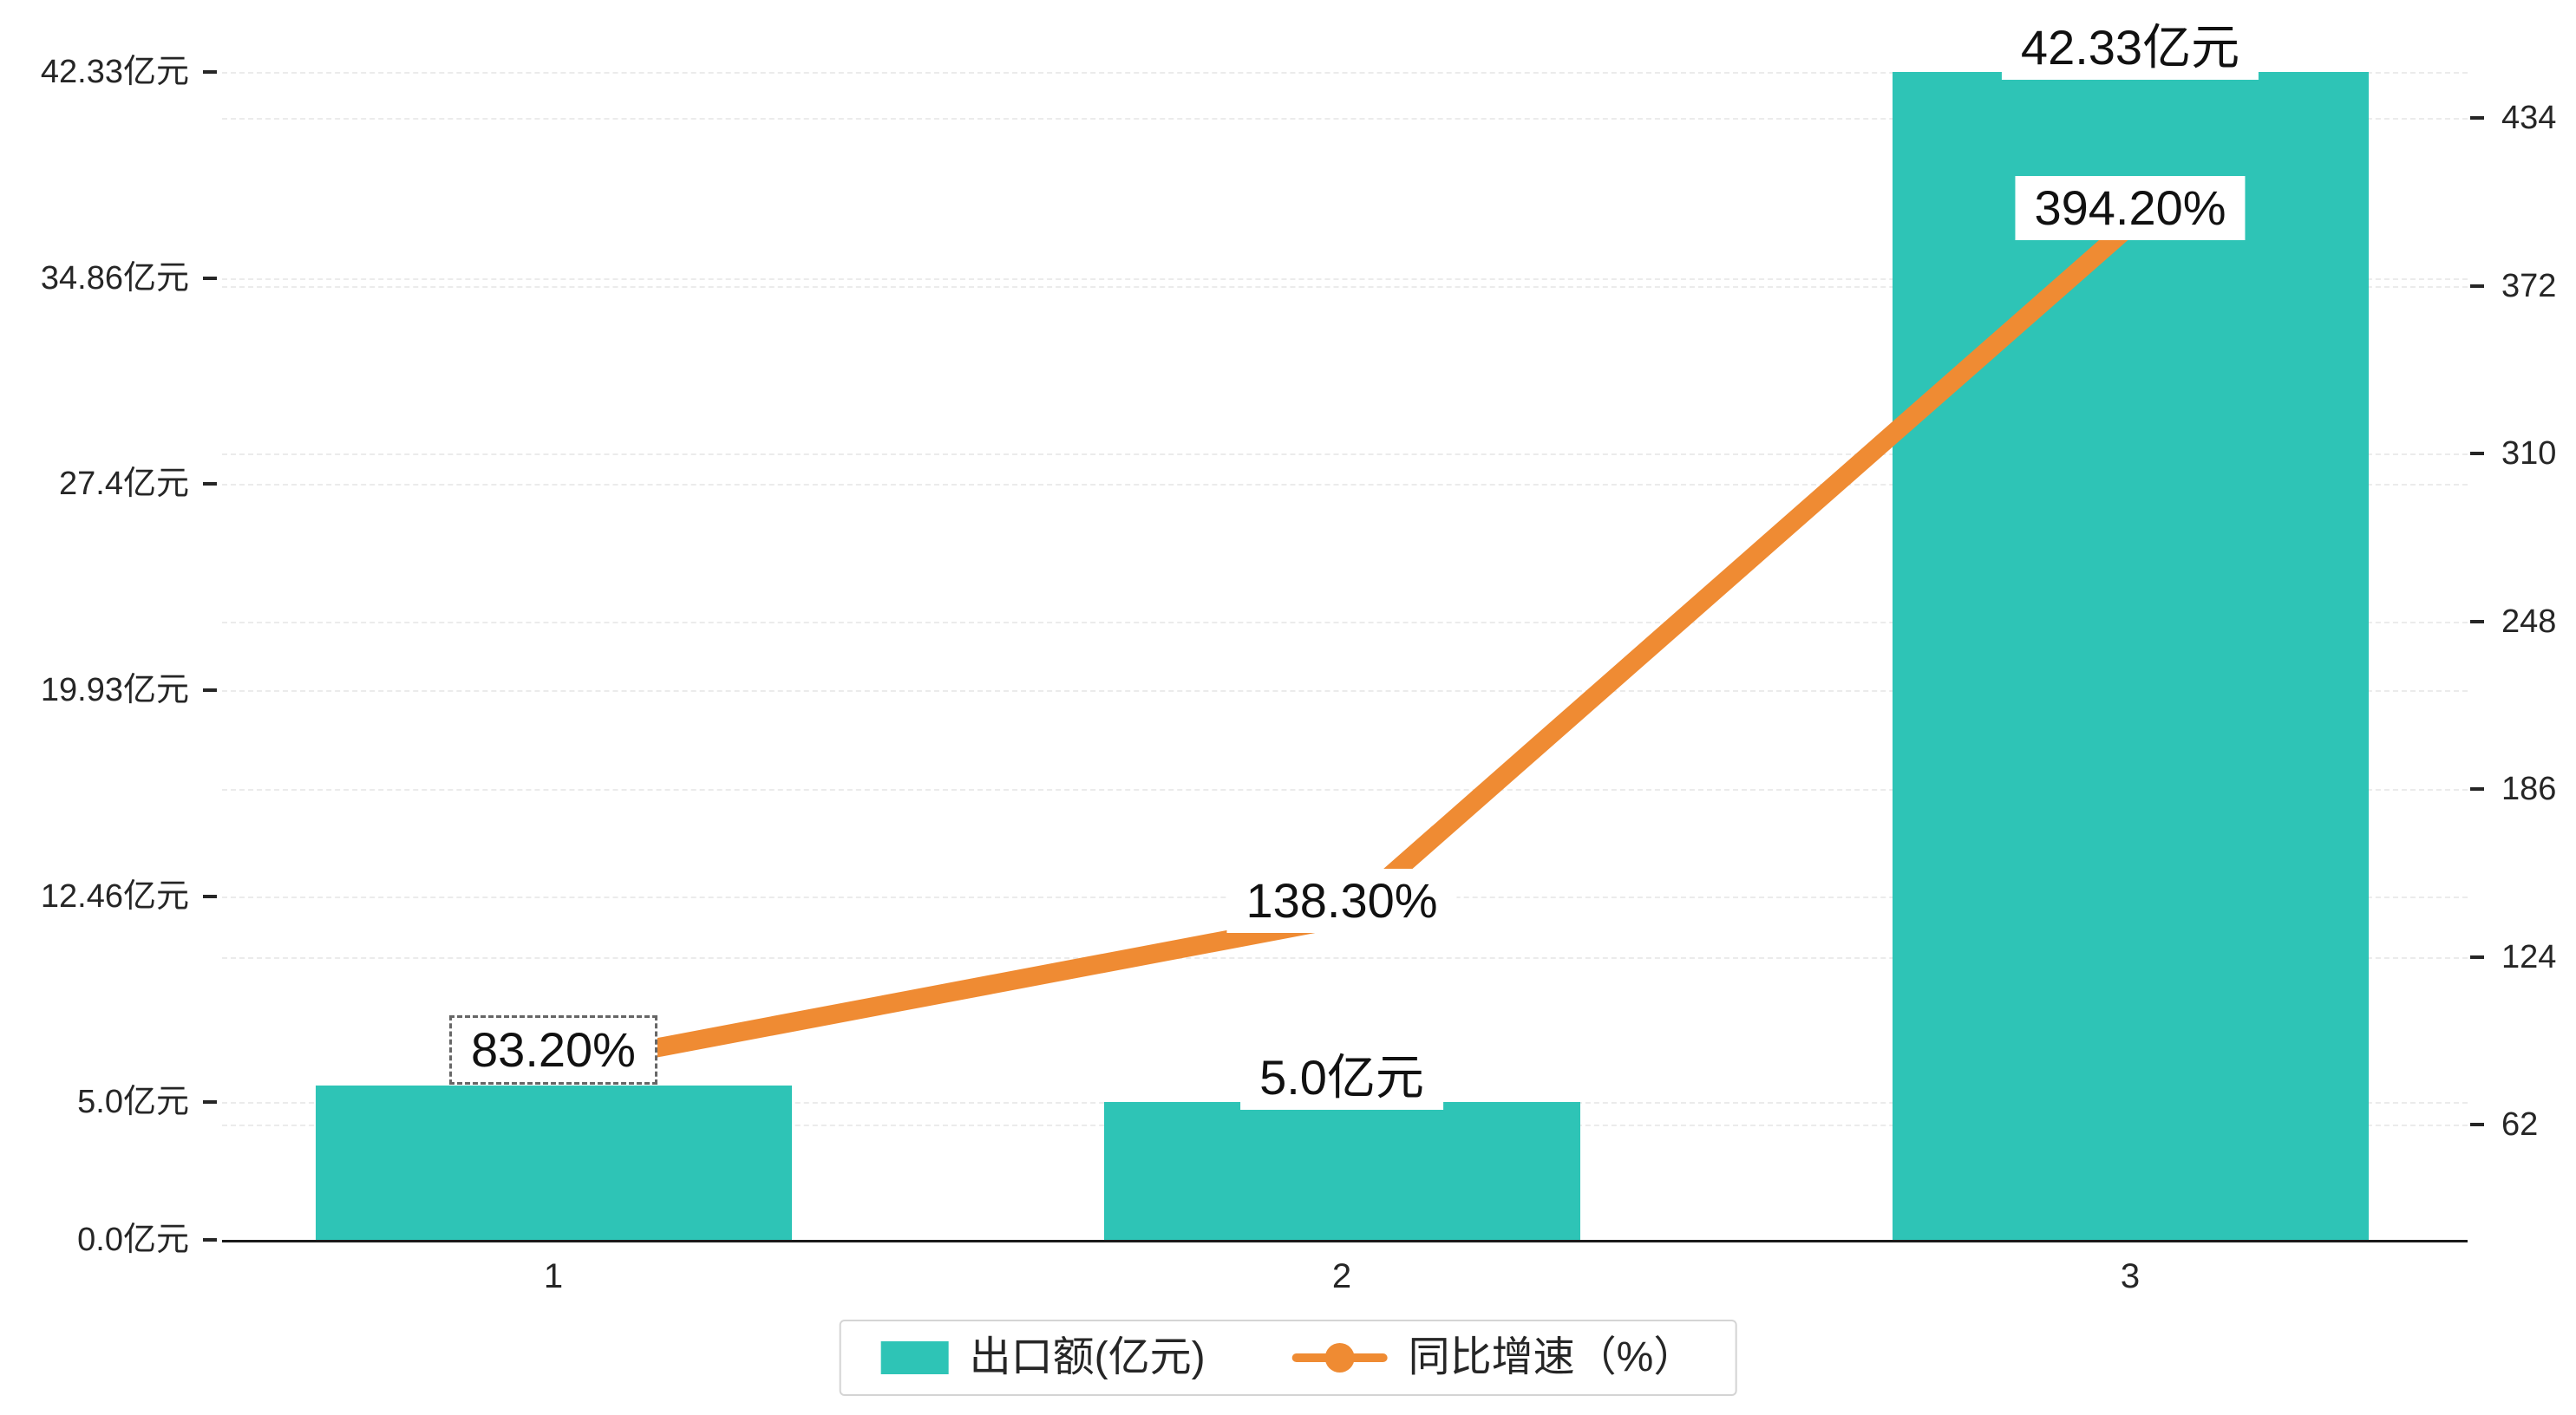 The image size is (2576, 1415). What do you see at coordinates (114, 896) in the screenshot?
I see `left-axis-tick-label: 12.46亿元` at bounding box center [114, 896].